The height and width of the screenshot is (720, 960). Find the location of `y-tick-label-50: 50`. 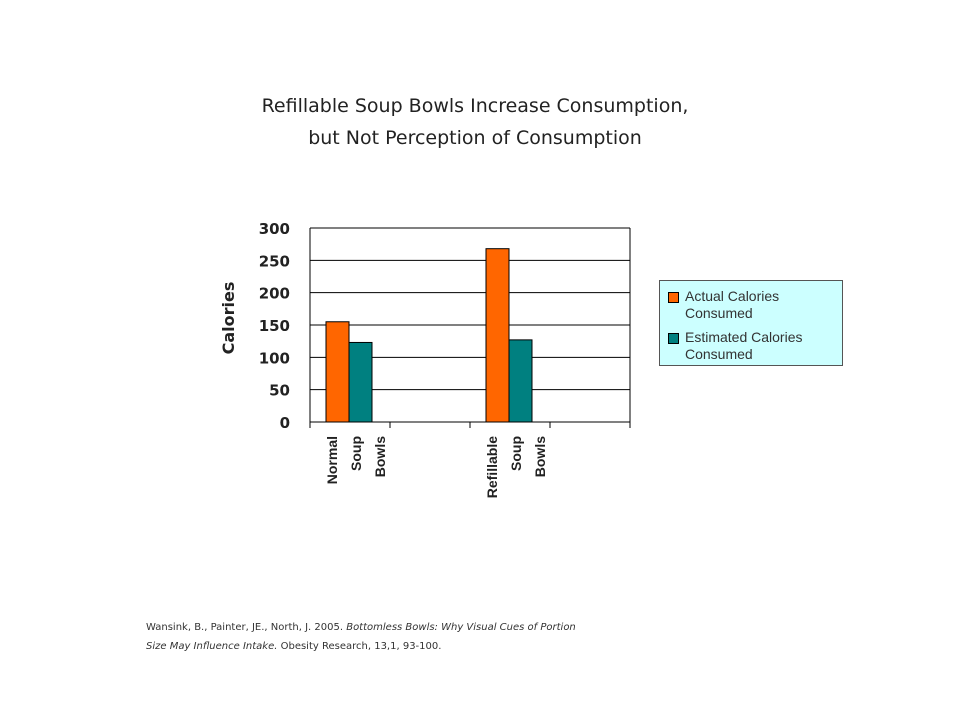

y-tick-label-50: 50 is located at coordinates (279, 391).